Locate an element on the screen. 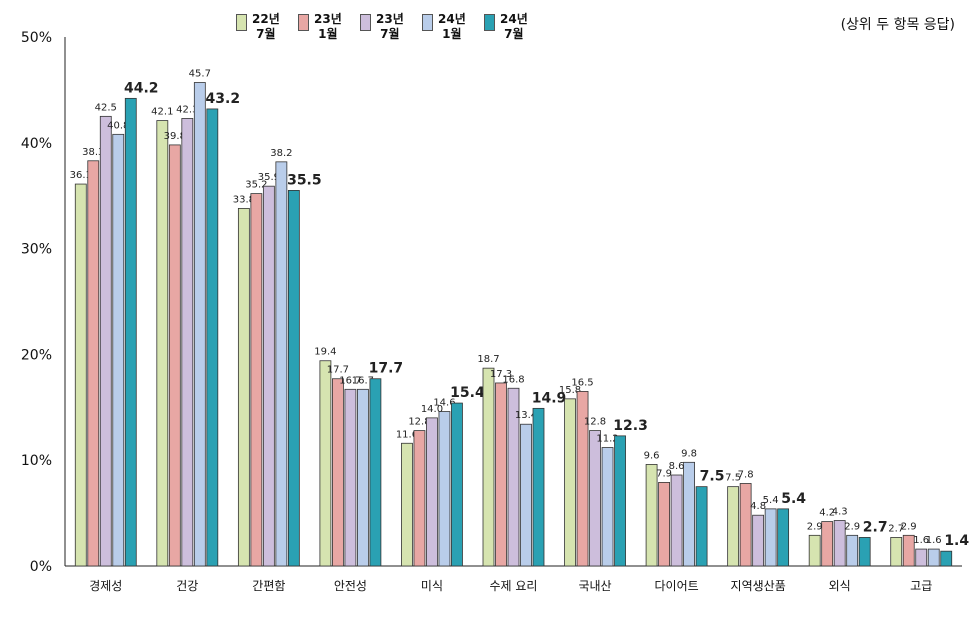  data-label: 1.6 is located at coordinates (921, 540).